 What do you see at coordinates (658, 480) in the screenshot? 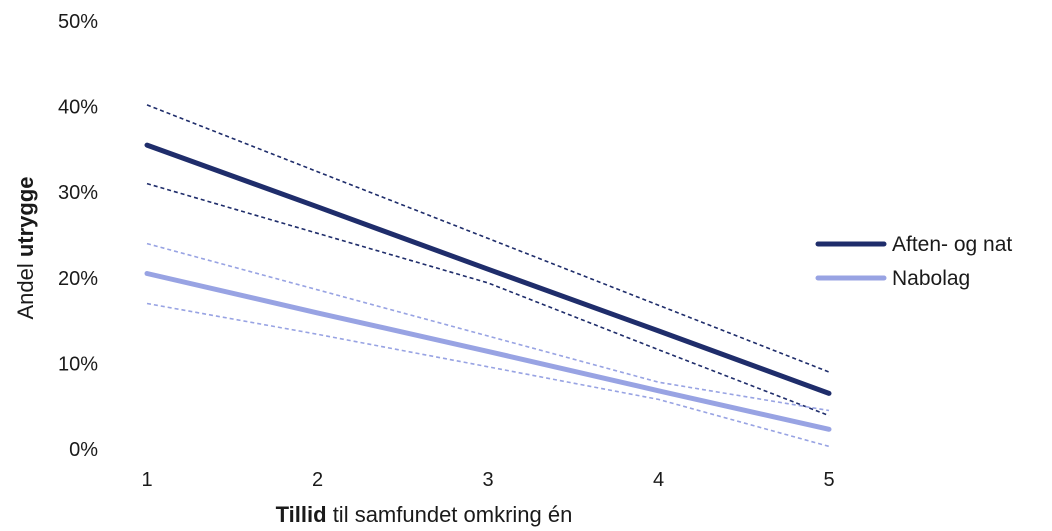
I see `x-tick-label: 4` at bounding box center [658, 480].